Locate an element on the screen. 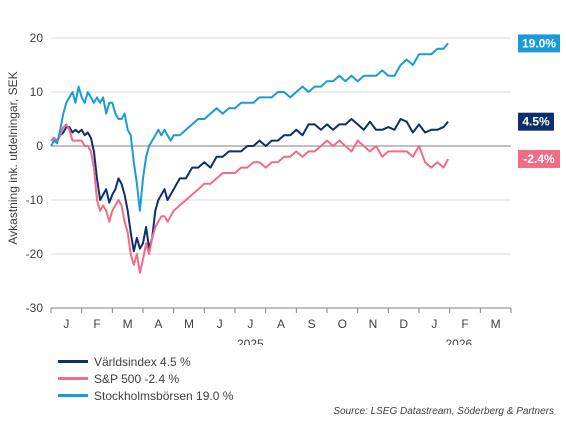  legend-label: Världsindex 4.5 % is located at coordinates (142, 361).